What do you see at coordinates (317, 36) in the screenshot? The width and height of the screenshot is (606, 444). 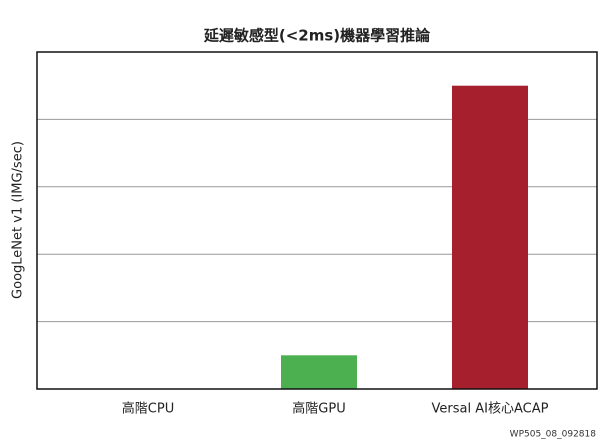 I see `chart-title: 延遲敏感型(<2ms)機器學習推論` at bounding box center [317, 36].